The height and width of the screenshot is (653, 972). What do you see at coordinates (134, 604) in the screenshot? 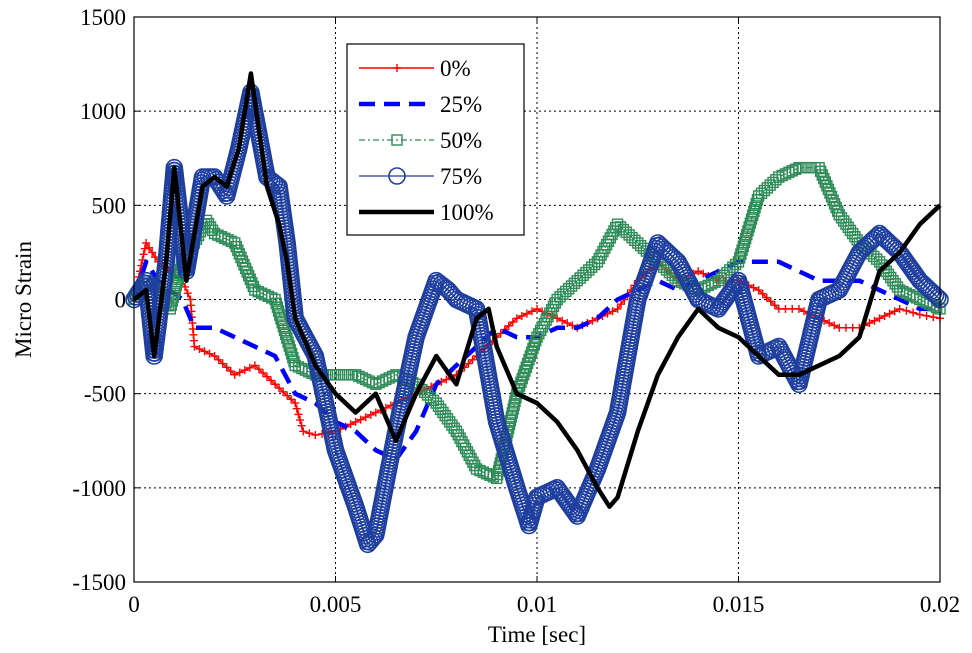
I see `x-tick-label: 0` at bounding box center [134, 604].